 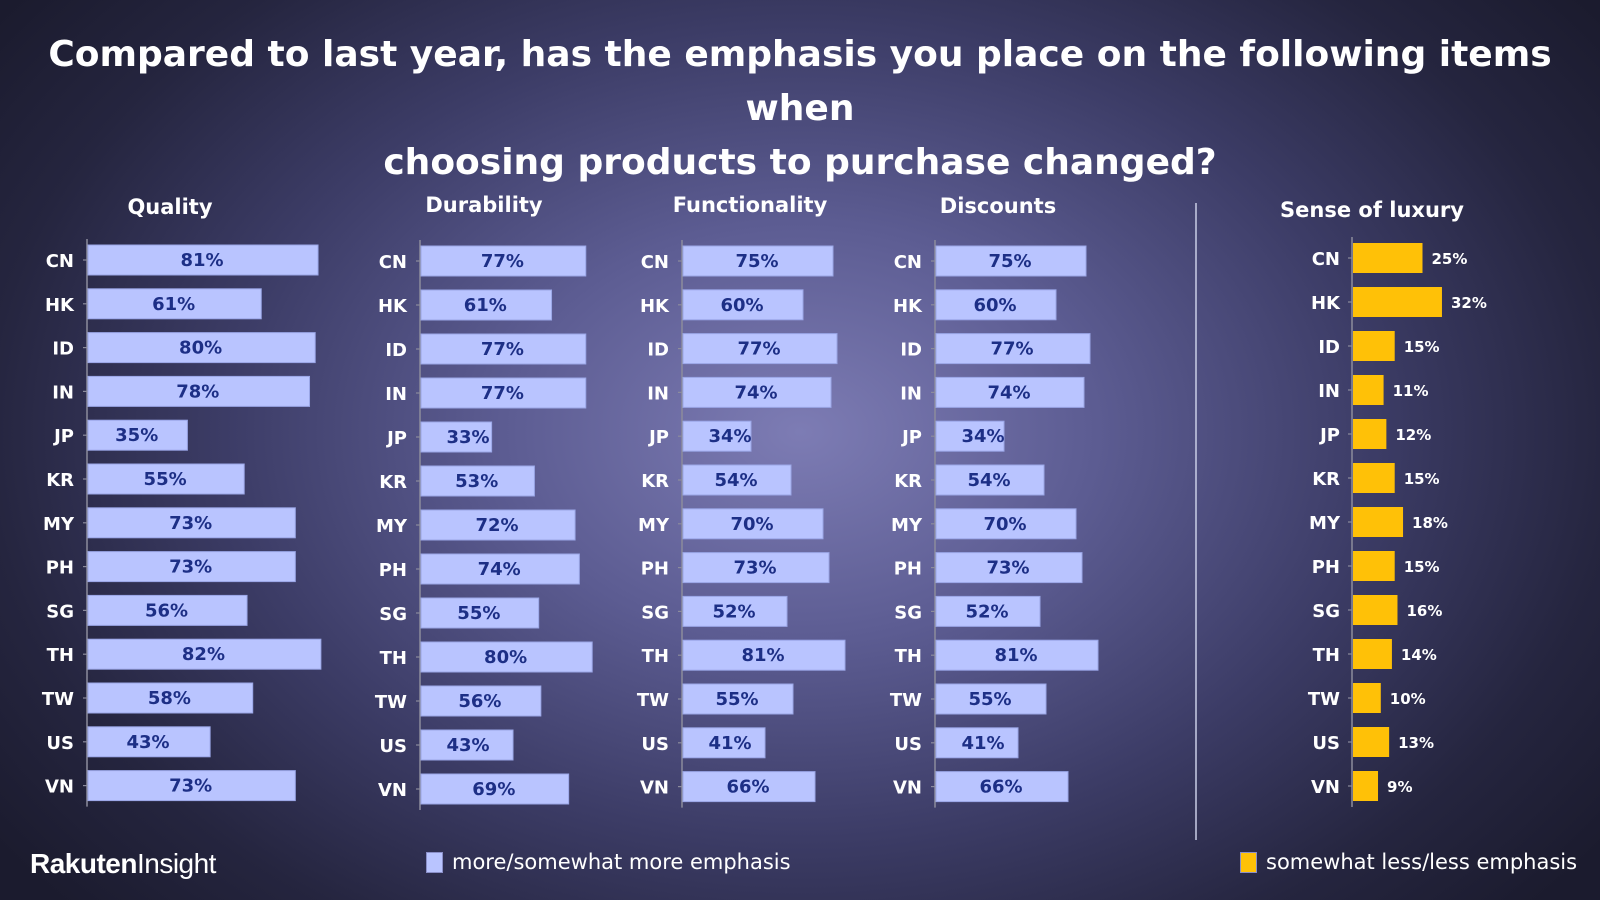 I want to click on value-label-sense-of-luxury-vn: 9%, so click(x=1399, y=787).